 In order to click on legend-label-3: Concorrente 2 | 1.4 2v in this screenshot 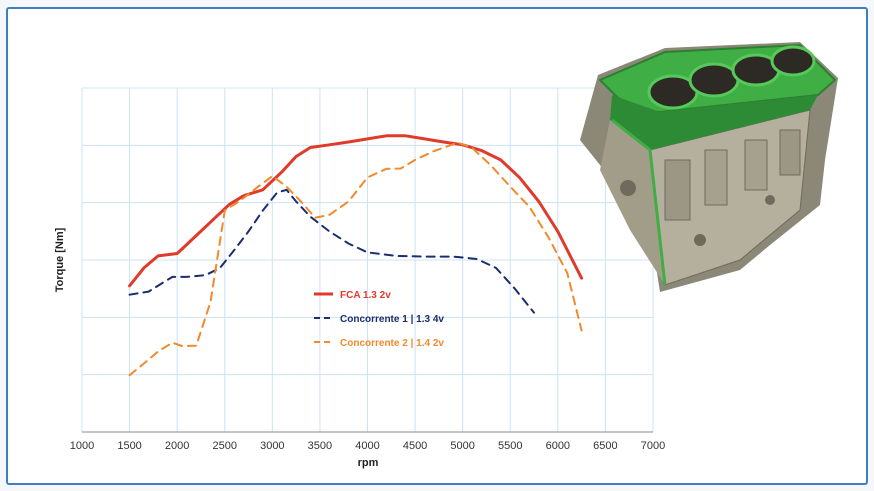, I will do `click(392, 343)`.